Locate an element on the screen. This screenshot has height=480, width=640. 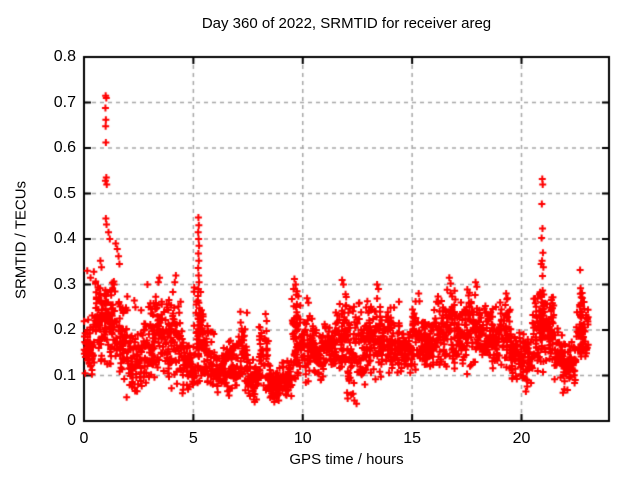
x-tick-label: 15 is located at coordinates (412, 438).